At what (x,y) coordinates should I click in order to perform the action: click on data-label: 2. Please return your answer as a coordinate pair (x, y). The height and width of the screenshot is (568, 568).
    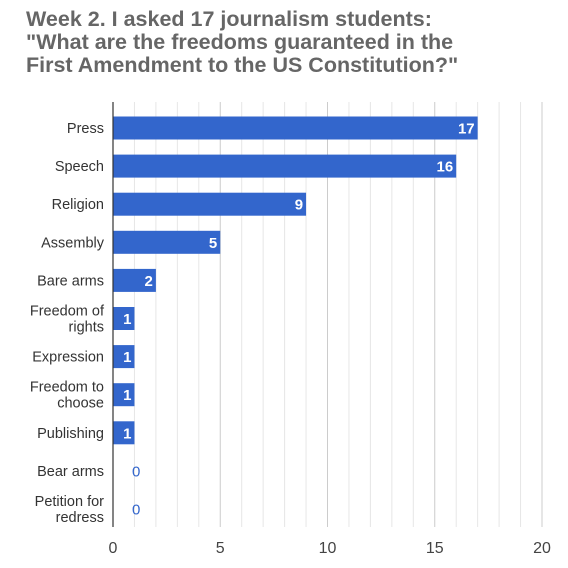
    Looking at the image, I should click on (149, 281).